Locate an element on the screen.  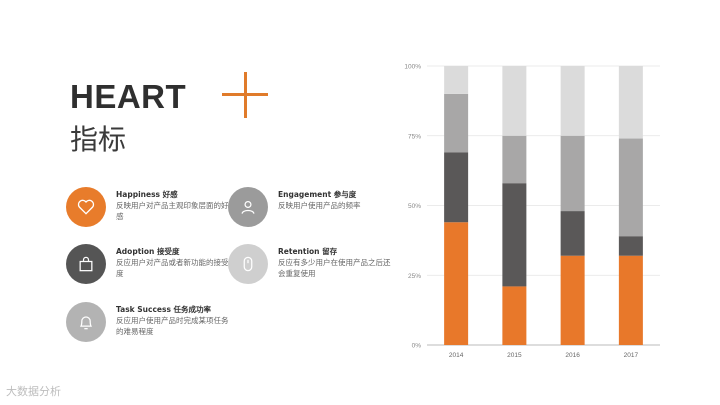
metric-desc: 反应用户使用产品时完成某项任务的难易程度 is located at coordinates (172, 326).